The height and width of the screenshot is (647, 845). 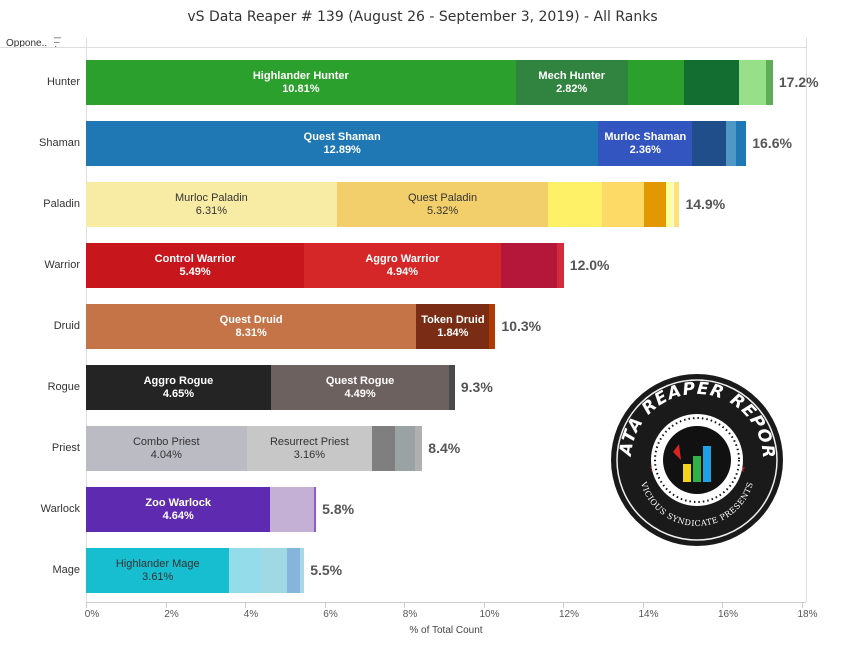 What do you see at coordinates (648, 614) in the screenshot?
I see `x-tick-label: 14%` at bounding box center [648, 614].